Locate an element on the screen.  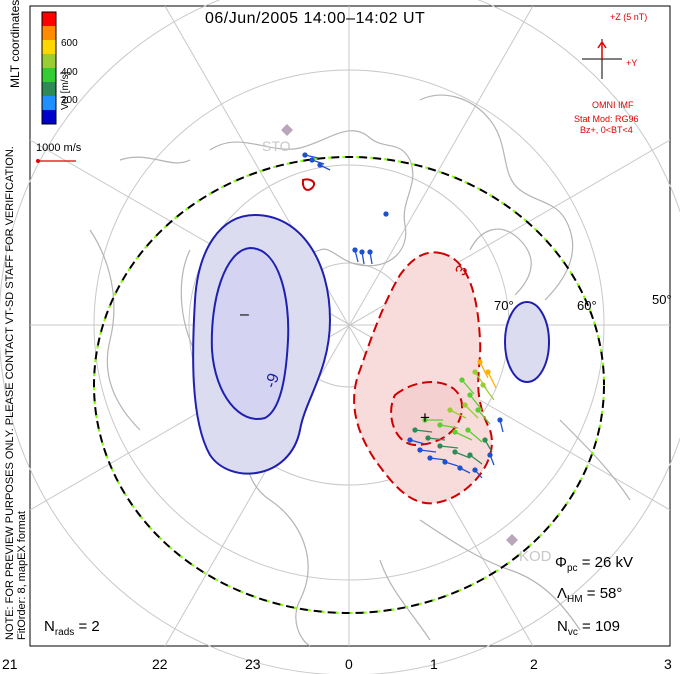
mlt-tick-0: 0 is located at coordinates (349, 664).